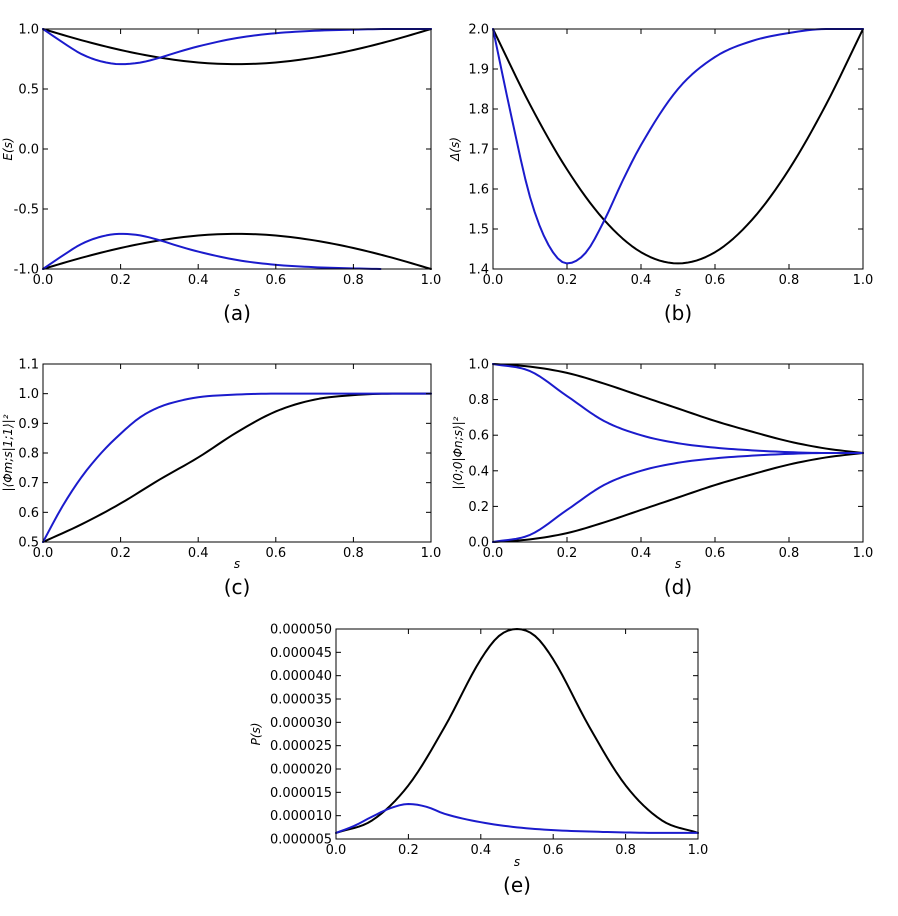 This screenshot has width=898, height=916. I want to click on panel-a-xtick-label: 1.0, so click(431, 280).